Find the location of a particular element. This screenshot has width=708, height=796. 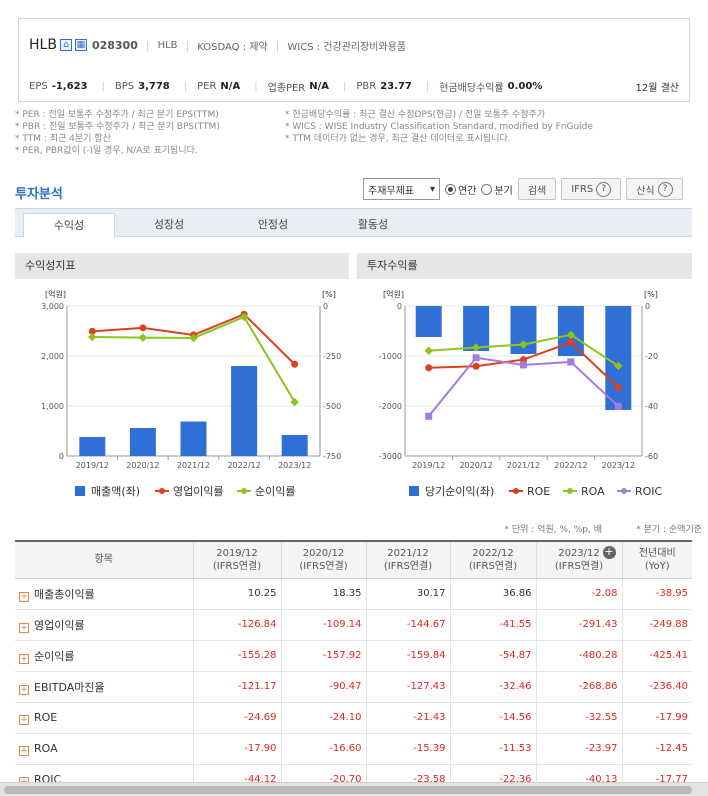

expand-column-icon: + is located at coordinates (609, 551).